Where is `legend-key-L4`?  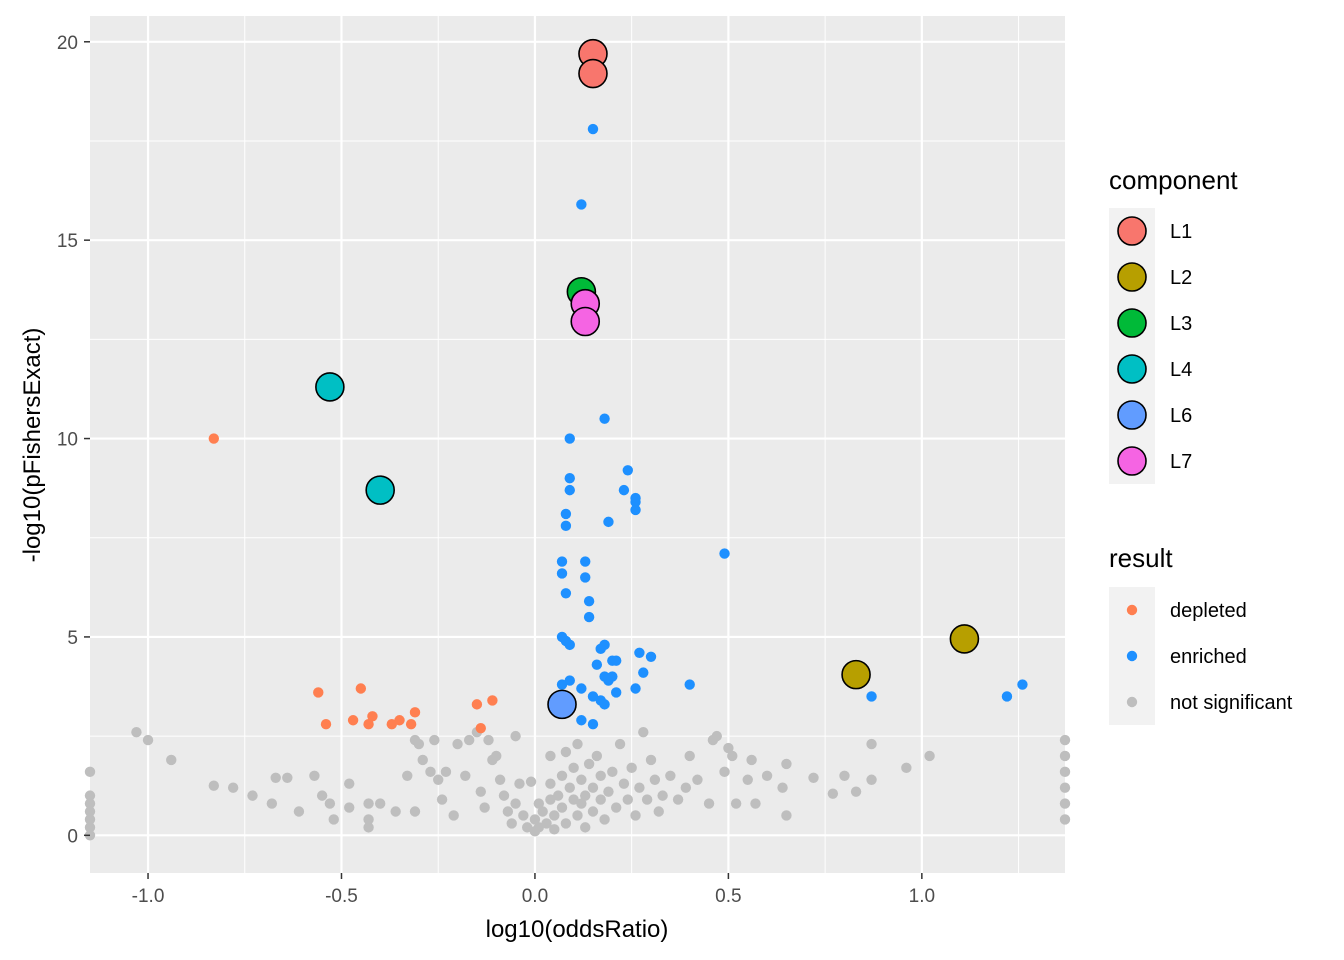
legend-key-L4 is located at coordinates (1132, 369).